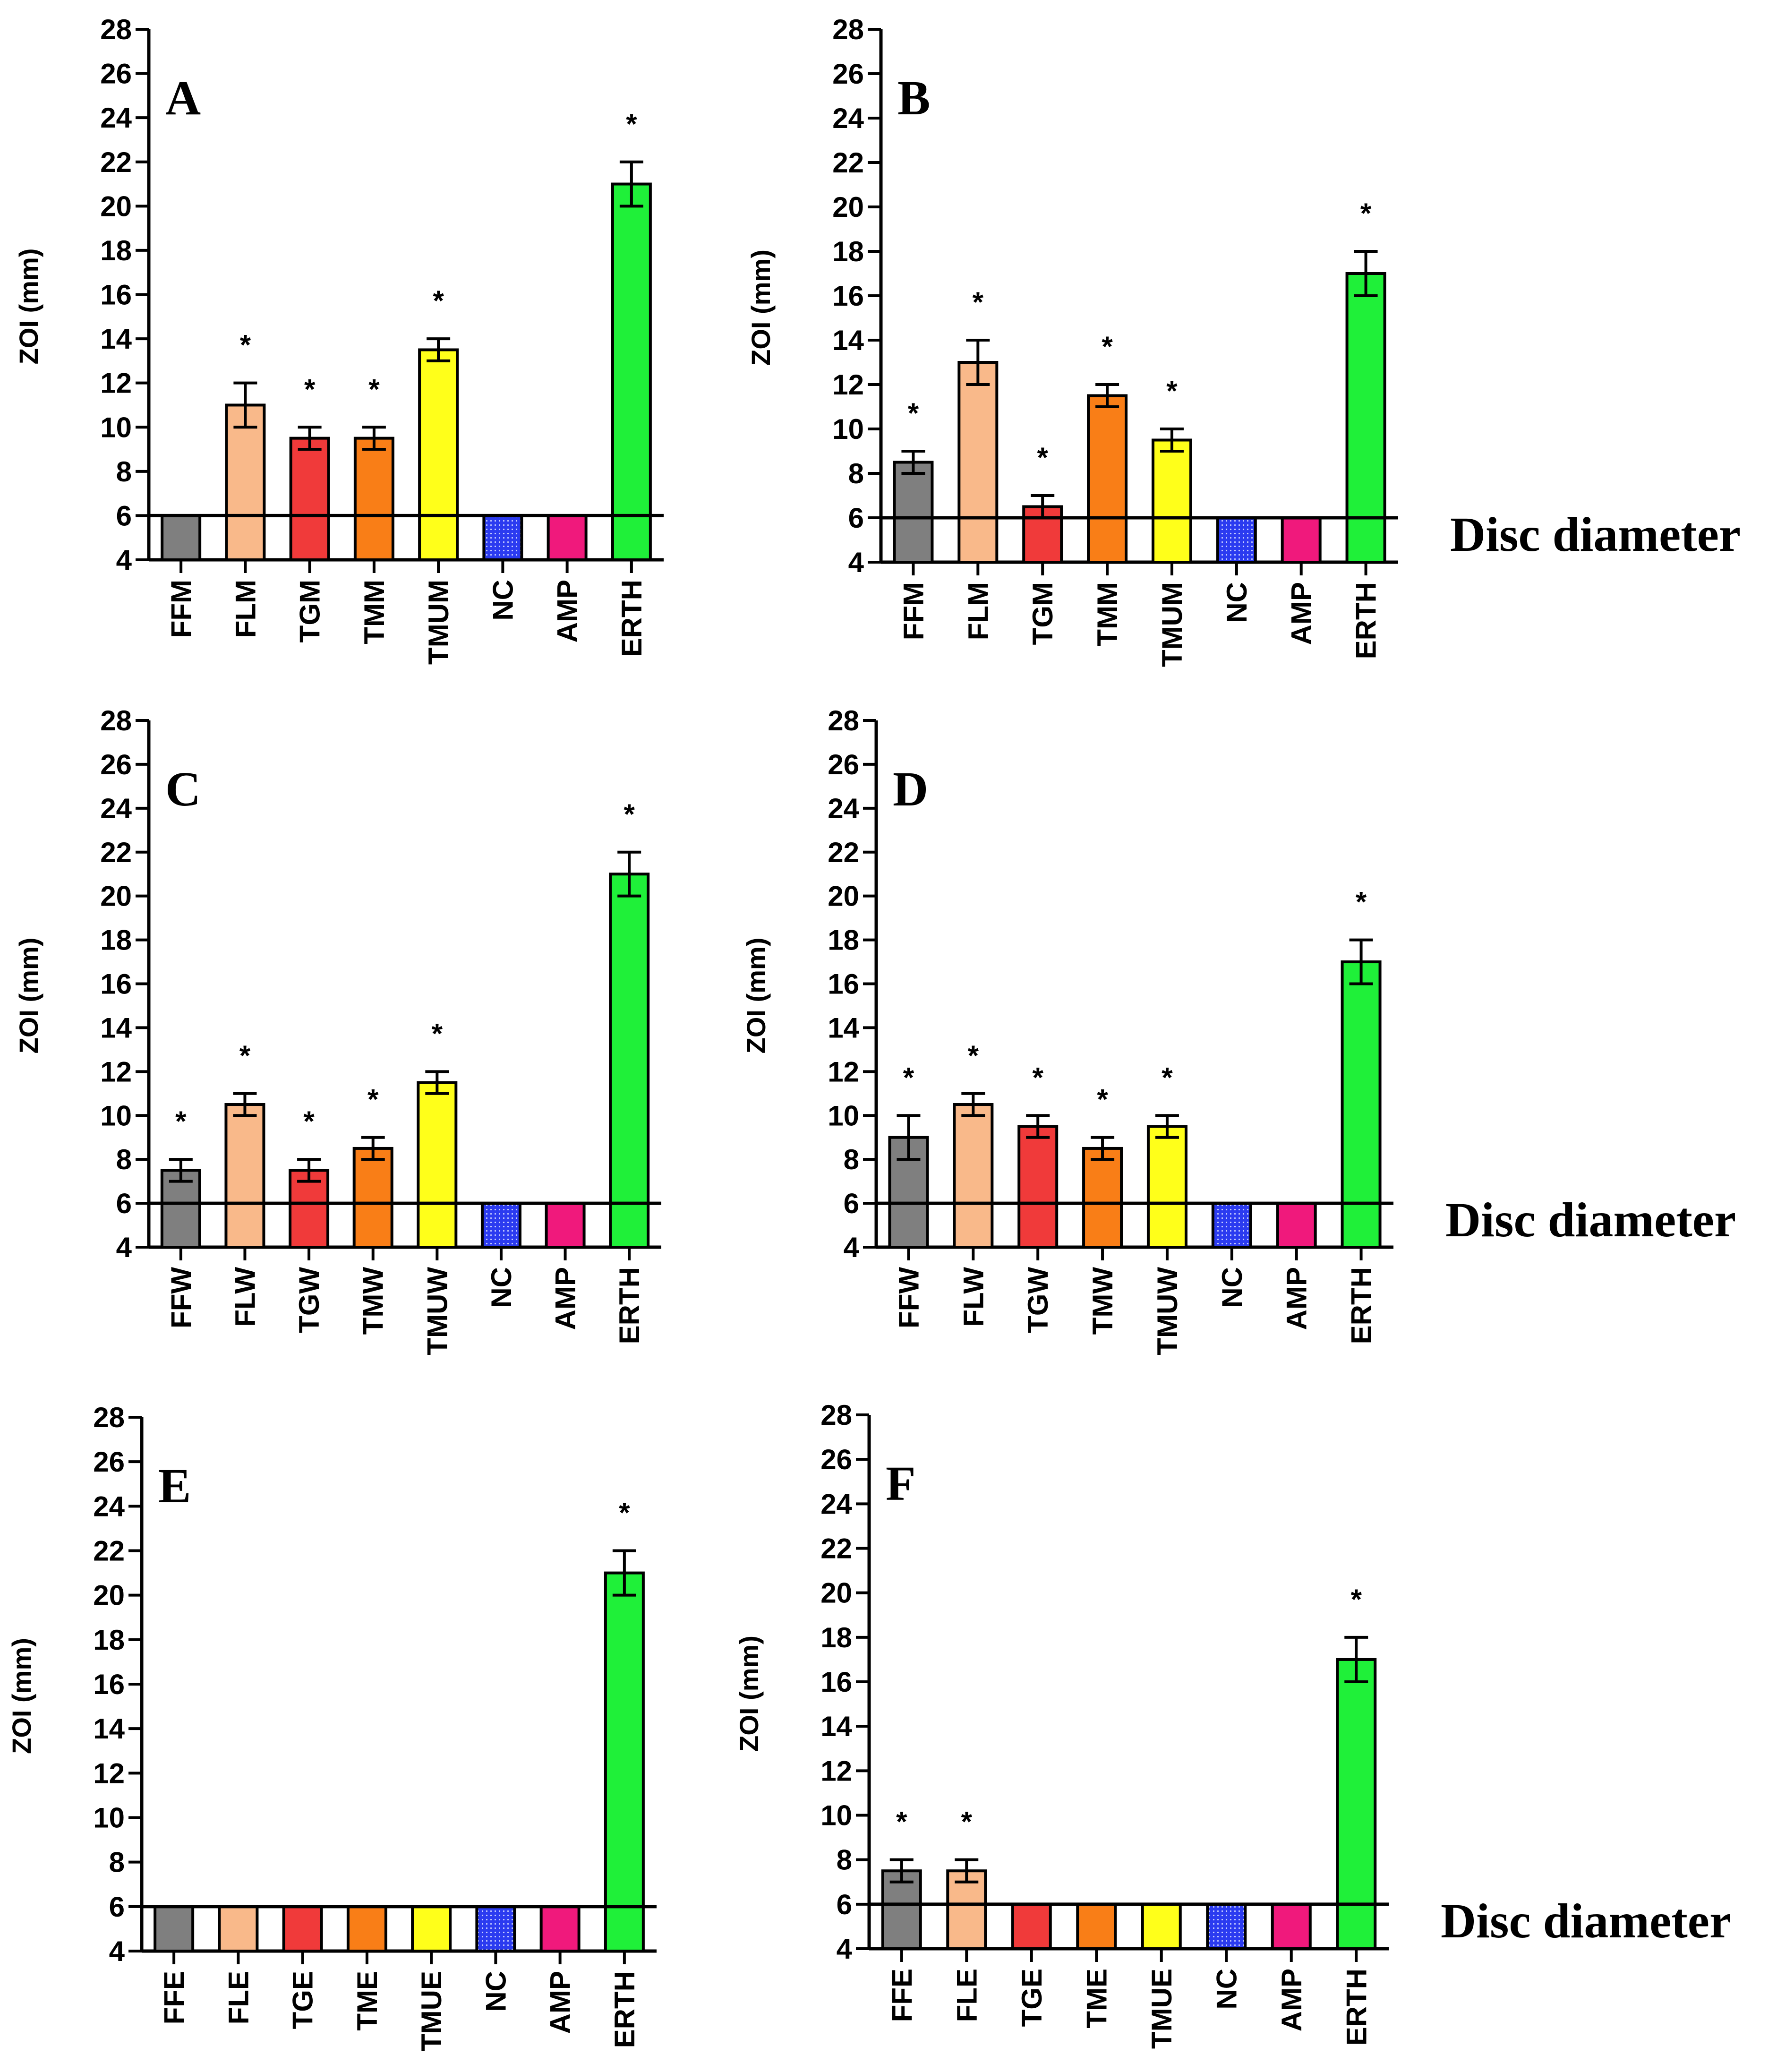 This screenshot has width=1777, height=2072. Describe the element at coordinates (629, 1061) in the screenshot. I see `bar-erth` at that location.